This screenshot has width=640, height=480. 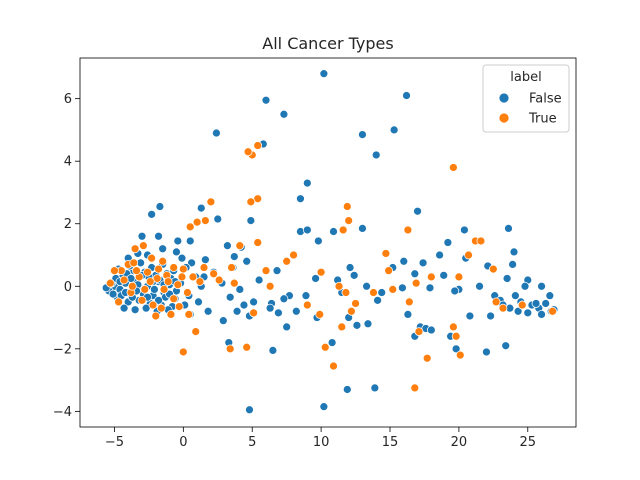 I want to click on legend-label-true: True, so click(x=542, y=119).